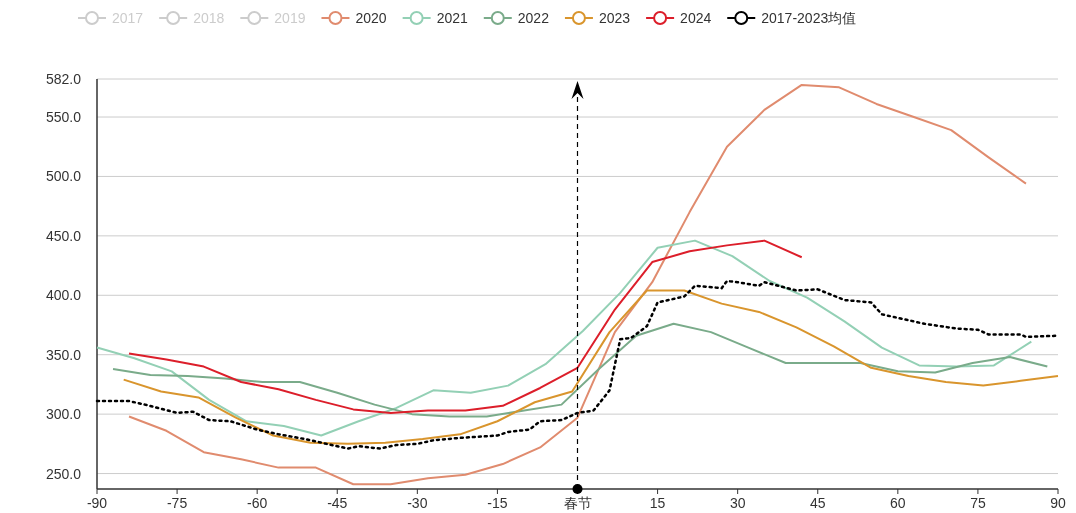 The width and height of the screenshot is (1076, 513). Describe the element at coordinates (452, 18) in the screenshot. I see `legend-label: 2021` at that location.